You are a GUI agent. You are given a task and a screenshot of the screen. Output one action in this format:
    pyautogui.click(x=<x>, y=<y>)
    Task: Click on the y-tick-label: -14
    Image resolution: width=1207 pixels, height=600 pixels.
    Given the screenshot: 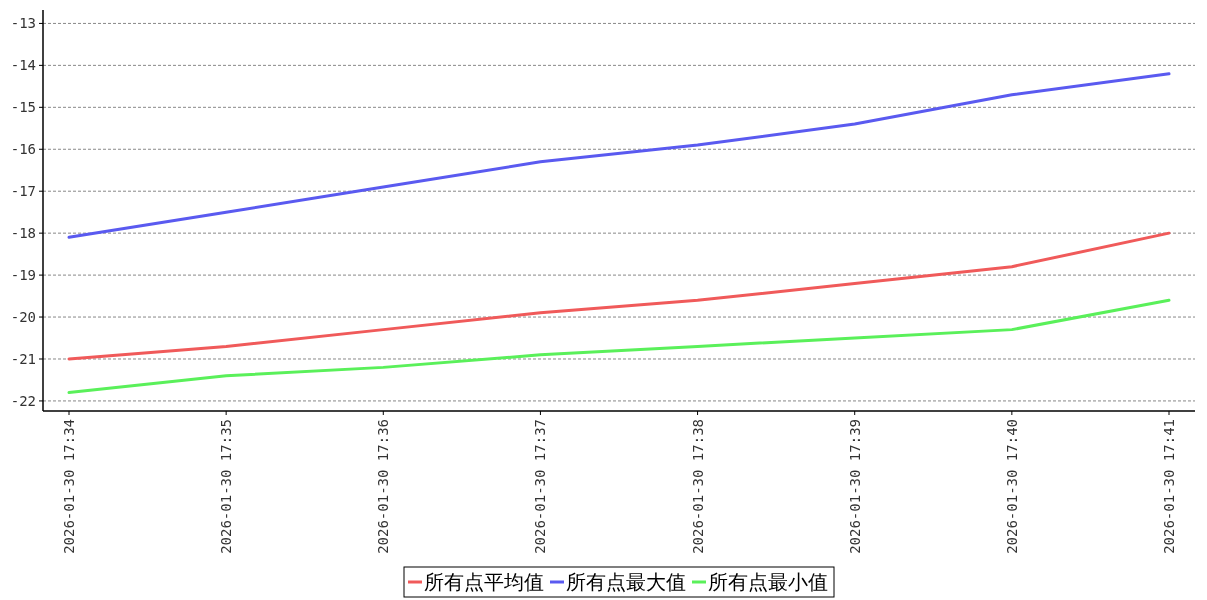 What is the action you would take?
    pyautogui.click(x=23, y=65)
    